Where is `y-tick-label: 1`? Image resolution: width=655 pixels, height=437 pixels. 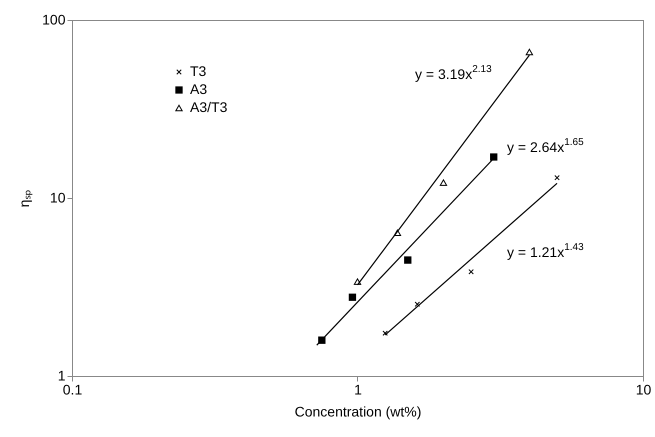 y-tick-label: 1 is located at coordinates (62, 376).